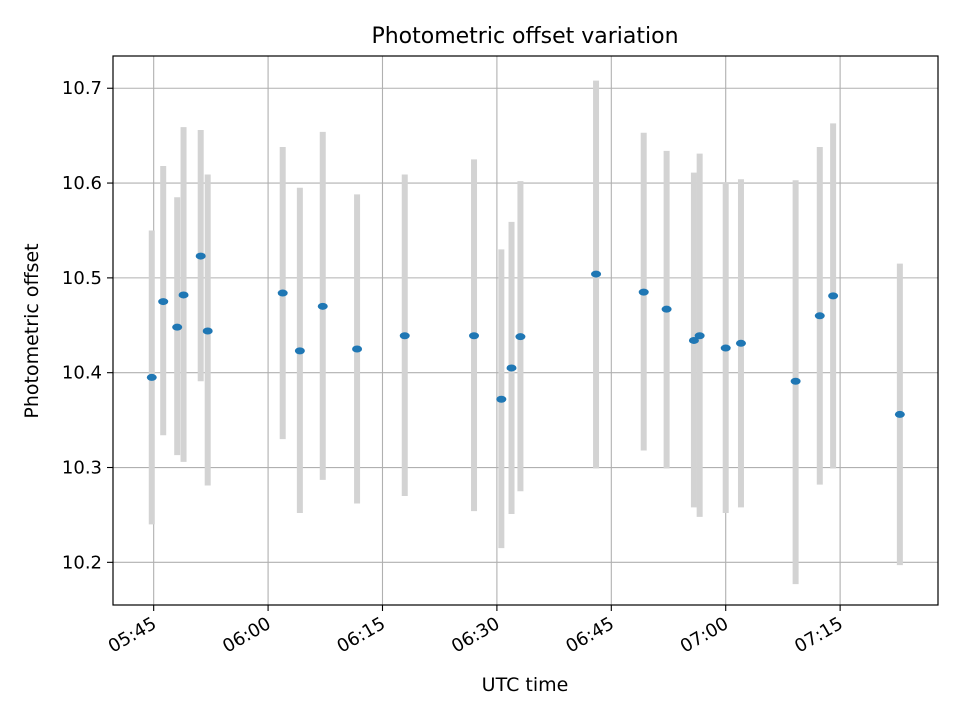 Image resolution: width=960 pixels, height=720 pixels. I want to click on y-axis-label: Photometric offset, so click(32, 330).